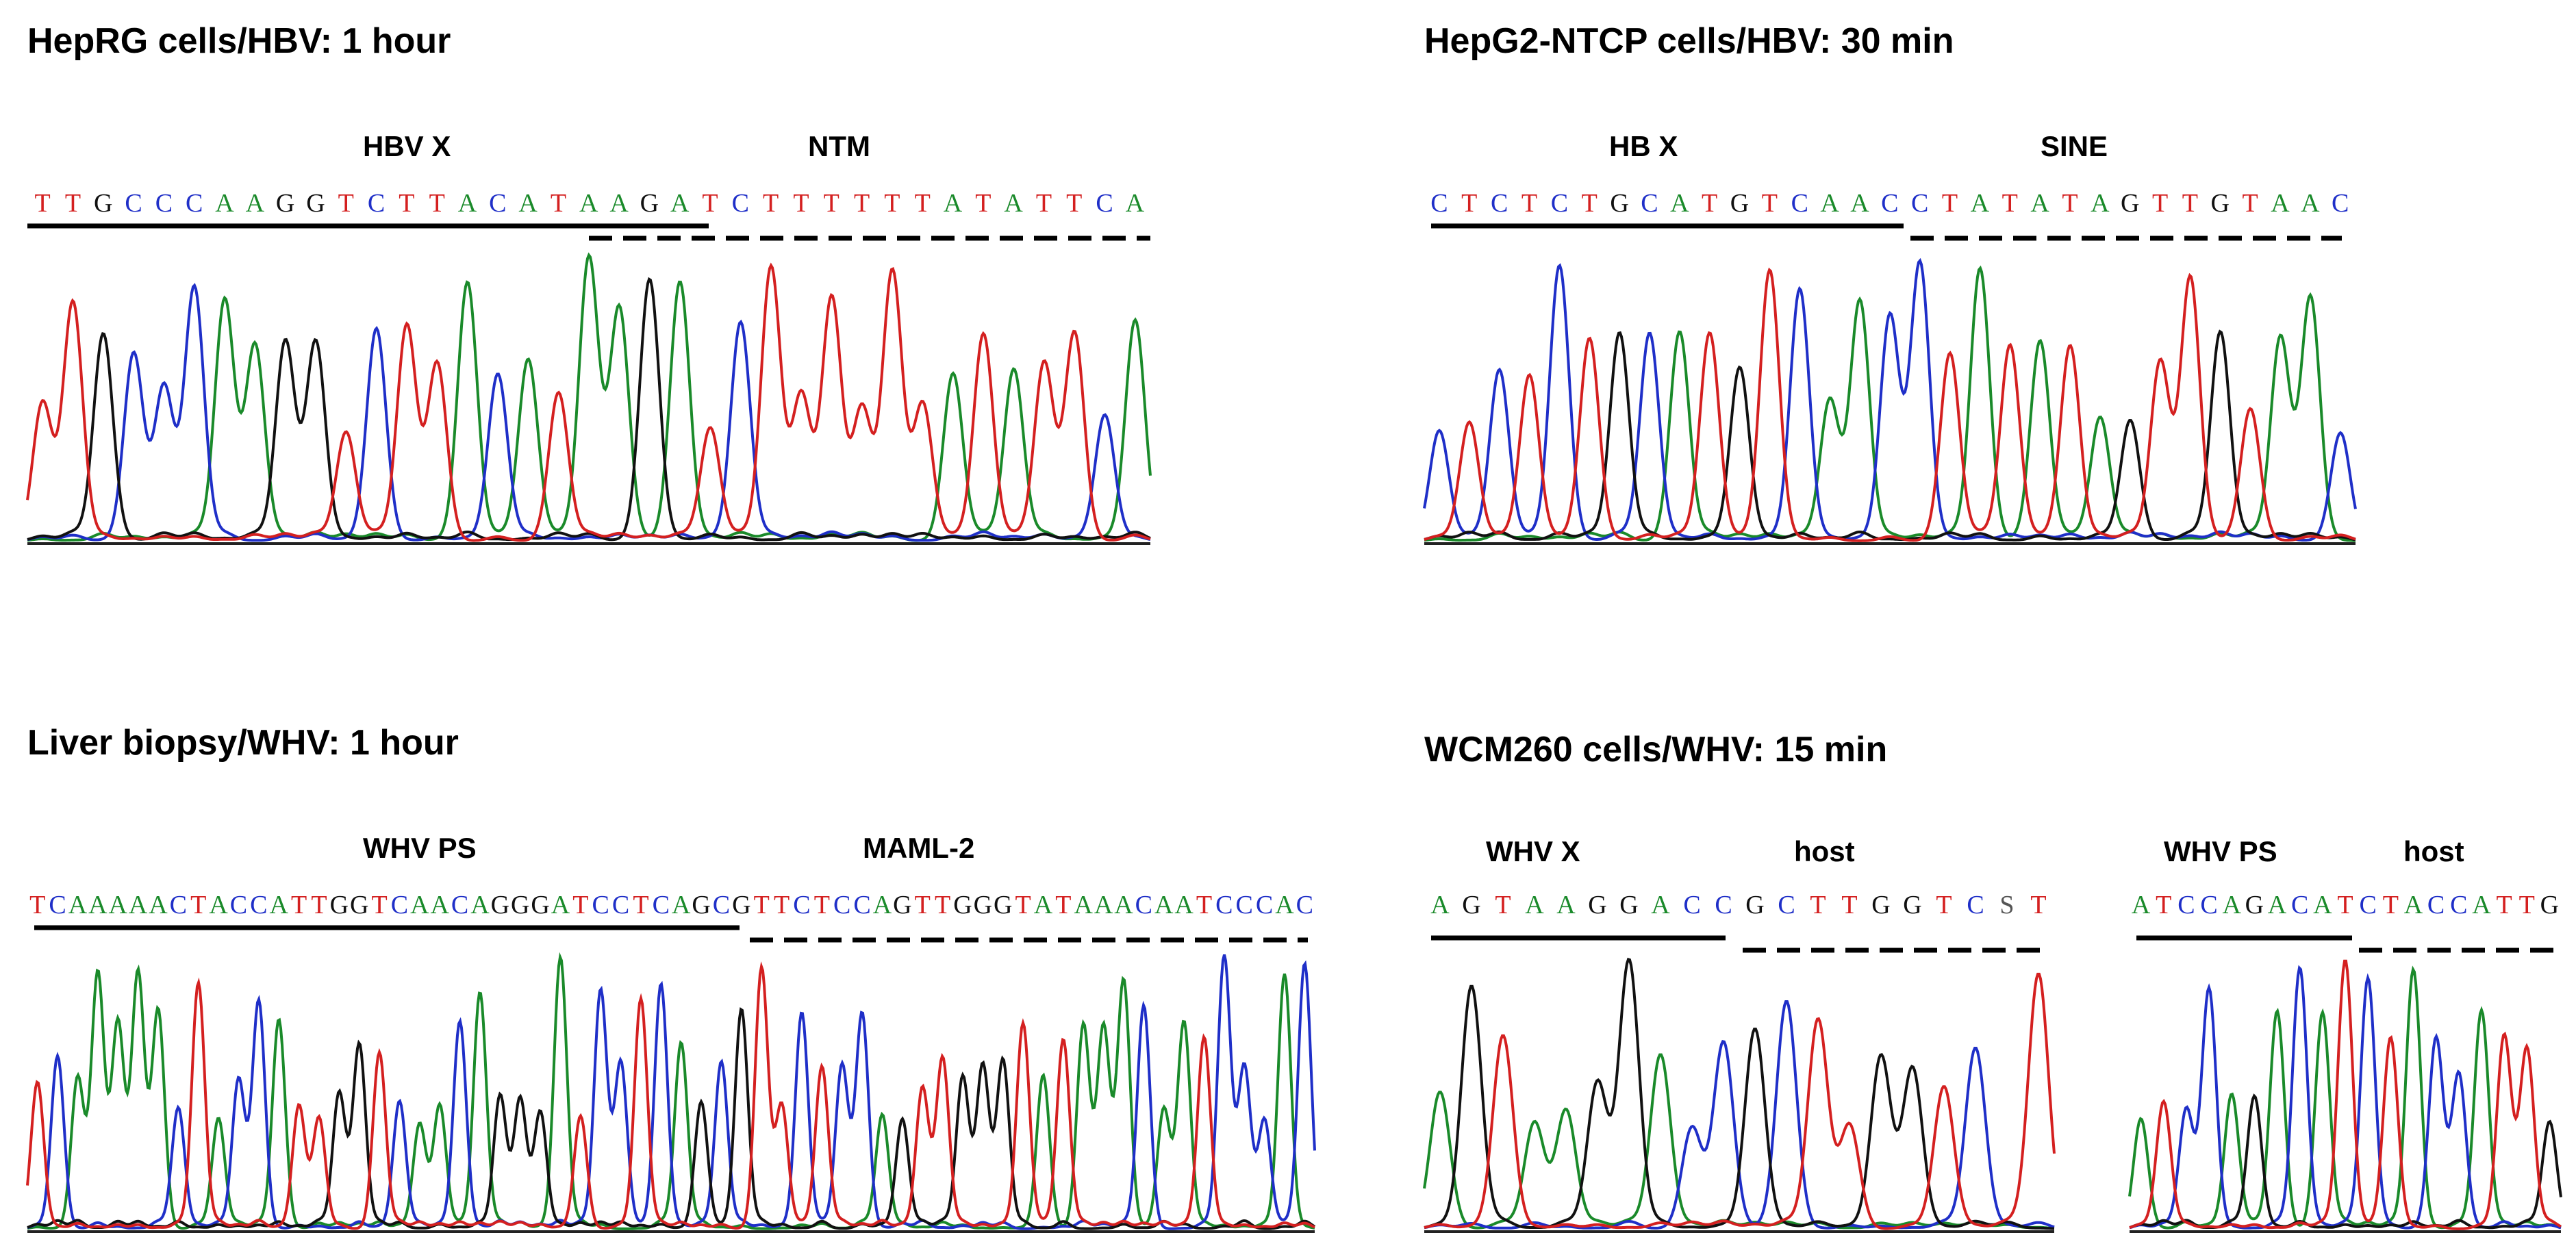 This screenshot has height=1246, width=2576. I want to click on chromatogram-liver-biopsy, so click(671, 1092).